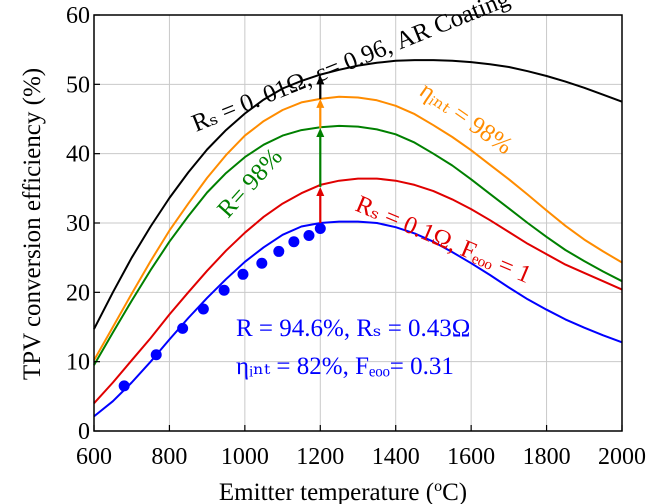  What do you see at coordinates (443, 240) in the screenshot?
I see `annotation-red: Rₛ = 0.1Ω, Fₑₒₒ = 1` at bounding box center [443, 240].